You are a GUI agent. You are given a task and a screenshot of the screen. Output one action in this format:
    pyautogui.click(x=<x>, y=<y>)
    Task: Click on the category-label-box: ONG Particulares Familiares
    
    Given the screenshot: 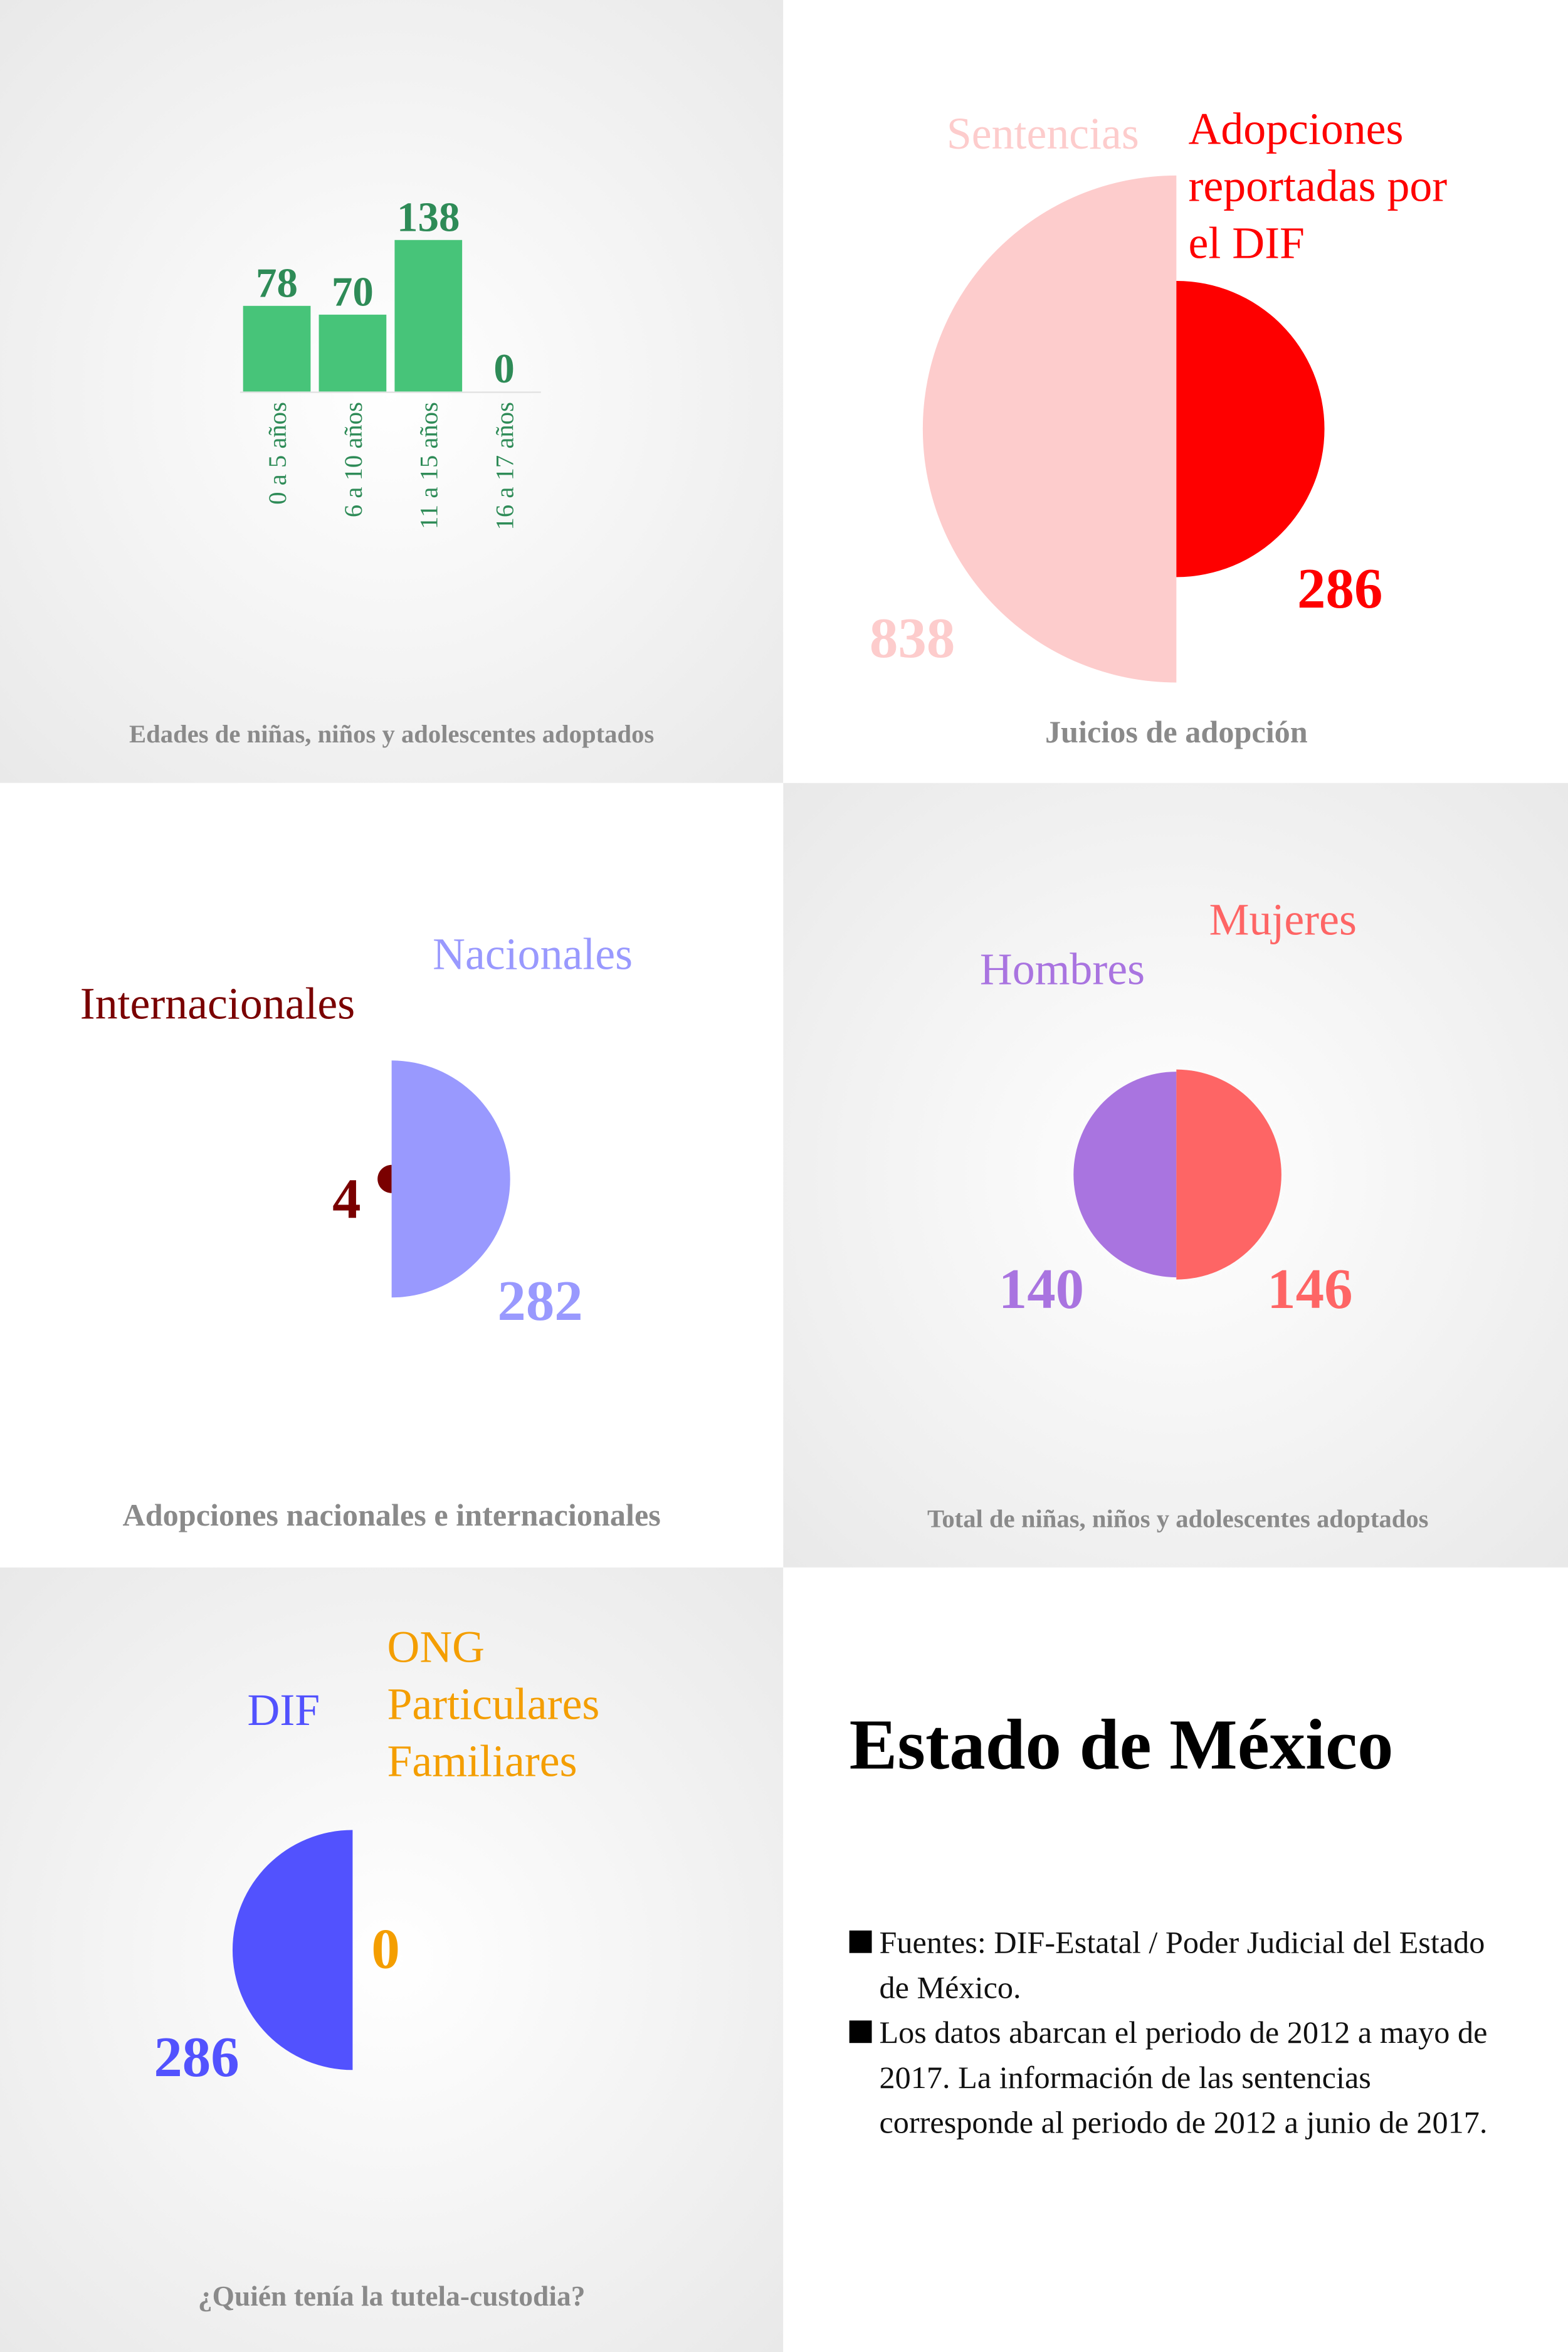 What is the action you would take?
    pyautogui.click(x=493, y=1705)
    